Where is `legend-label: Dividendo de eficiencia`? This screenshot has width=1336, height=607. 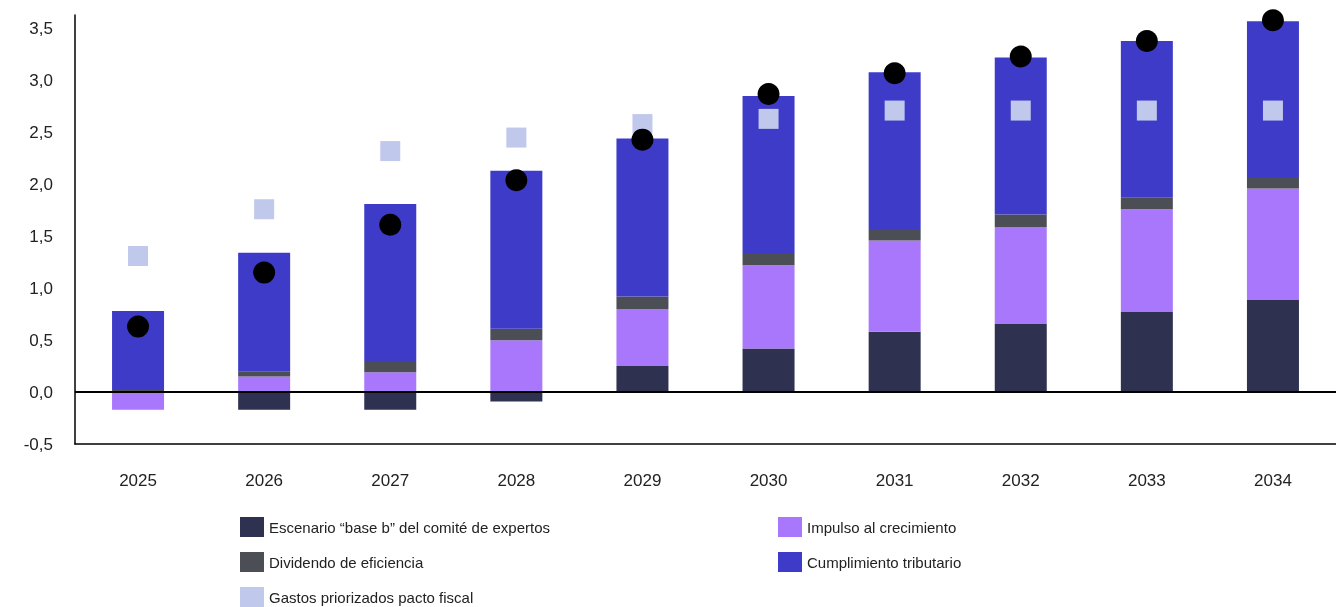 legend-label: Dividendo de eficiencia is located at coordinates (346, 562).